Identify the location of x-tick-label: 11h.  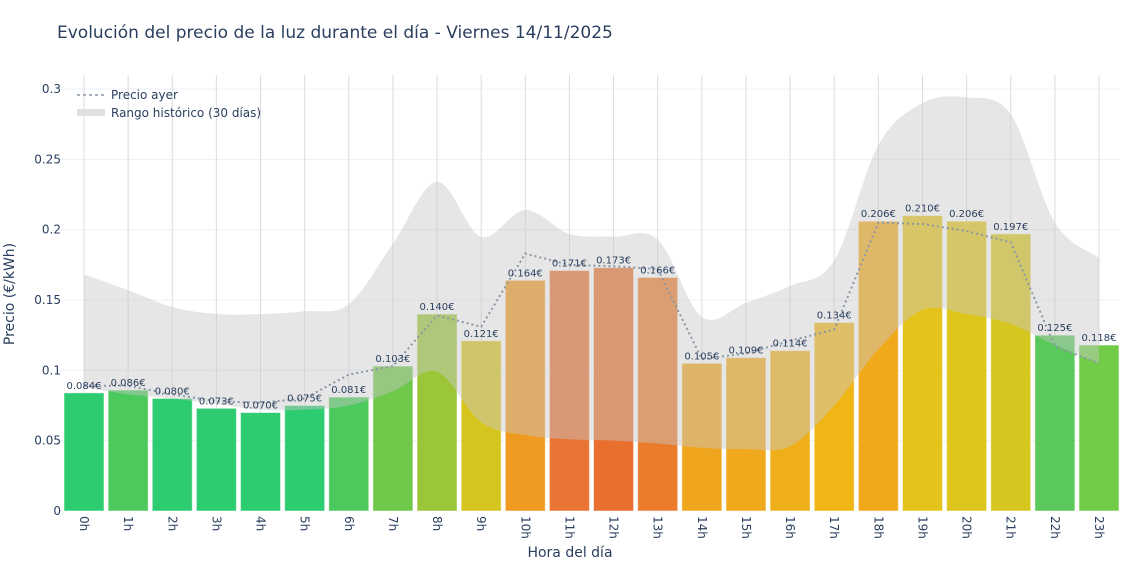
(569, 527).